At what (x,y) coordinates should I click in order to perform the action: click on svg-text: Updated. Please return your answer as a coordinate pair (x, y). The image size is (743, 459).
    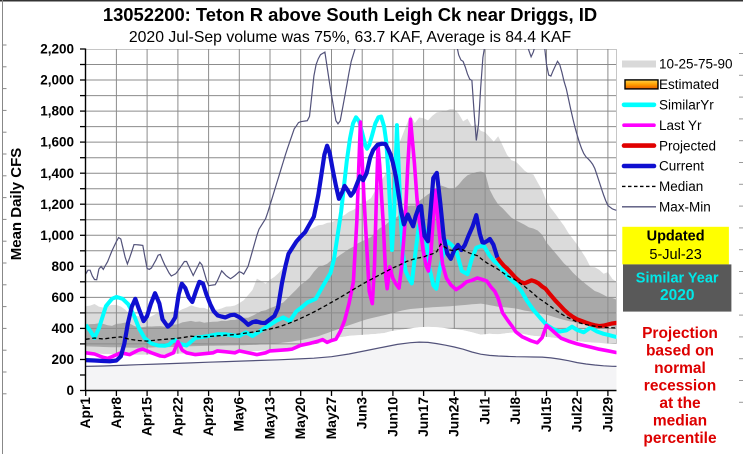
    Looking at the image, I should click on (676, 237).